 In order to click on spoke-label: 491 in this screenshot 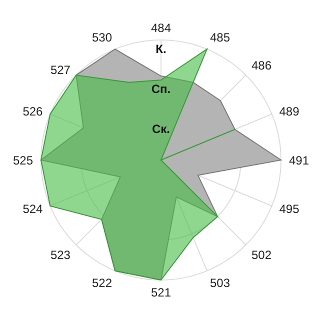, I will do `click(299, 160)`.